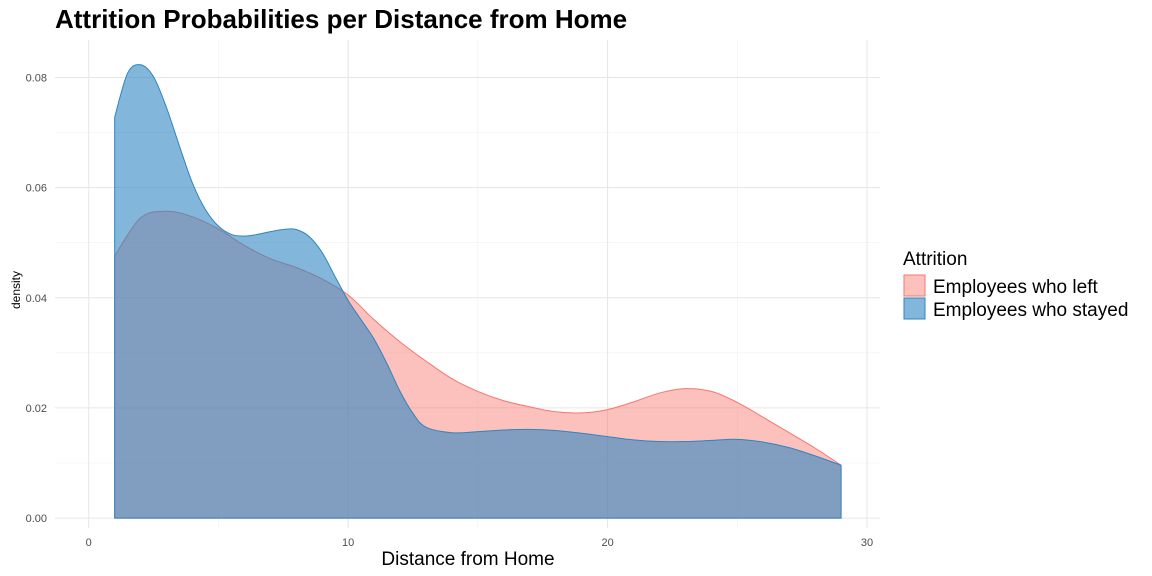  Describe the element at coordinates (1030, 310) in the screenshot. I see `legend-label: Employees who stayed` at that location.